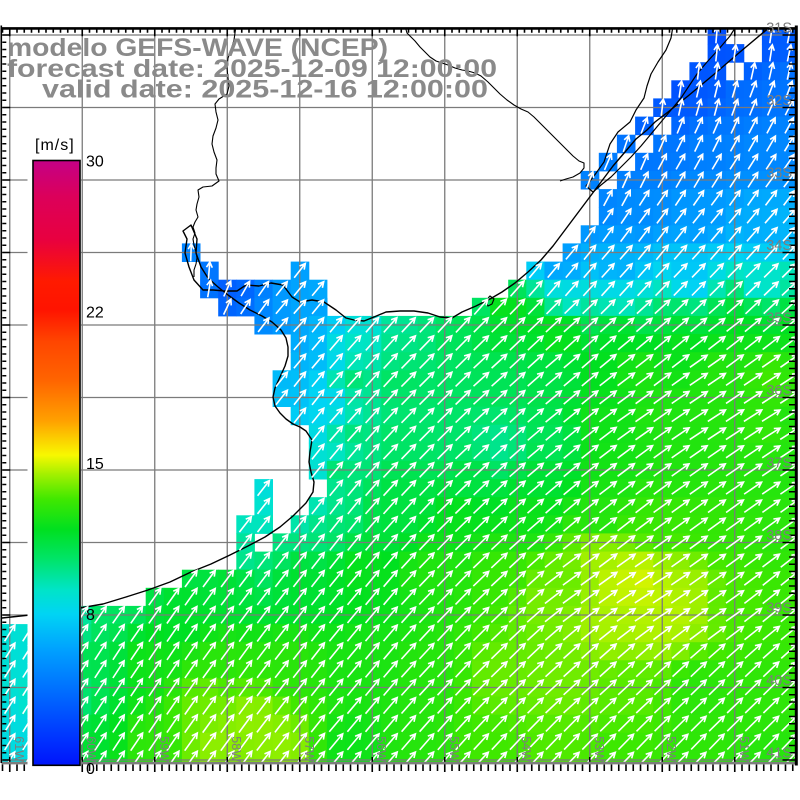 The image size is (800, 800). I want to click on svg-text: 55W, so click(454, 749).